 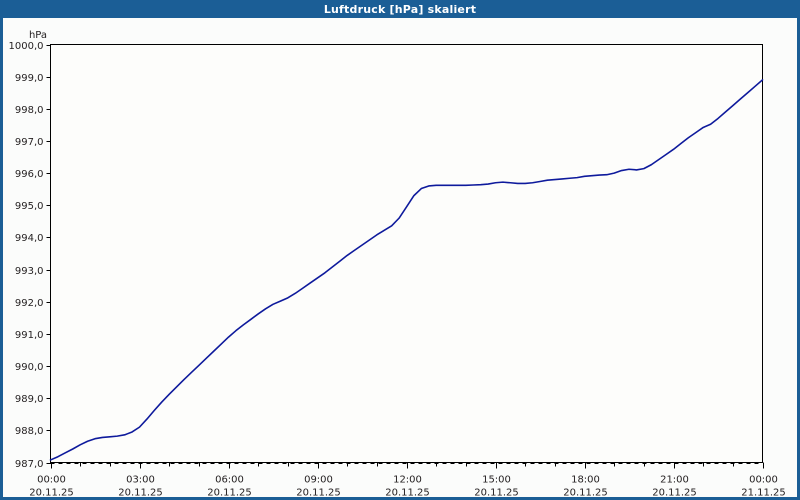 I want to click on x-axis-time-label: 15:00, so click(x=496, y=480).